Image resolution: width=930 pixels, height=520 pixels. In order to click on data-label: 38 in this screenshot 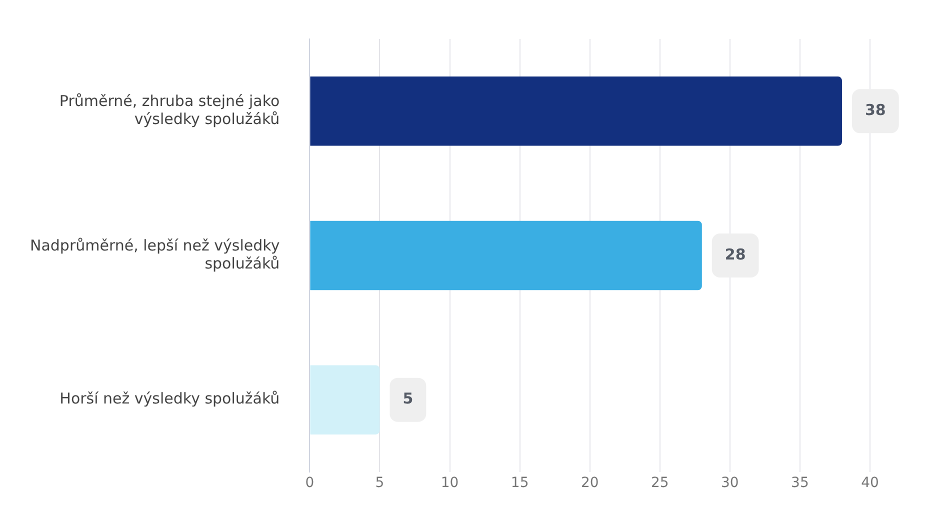, I will do `click(875, 110)`.